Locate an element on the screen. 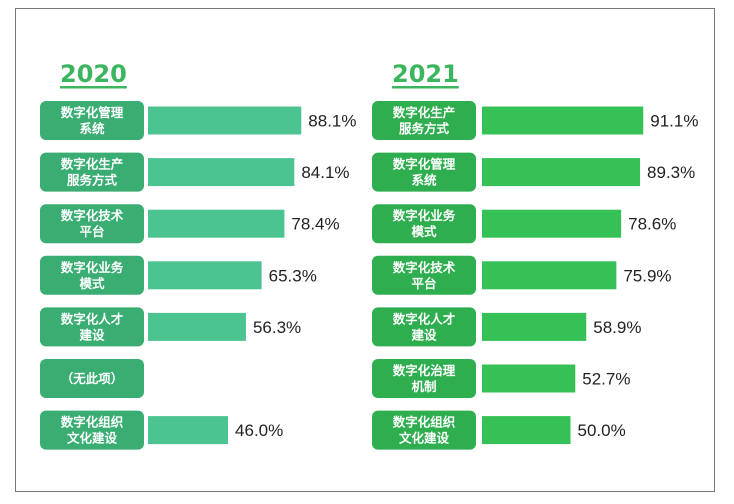  category-label: 数字化治理机制 is located at coordinates (424, 378).